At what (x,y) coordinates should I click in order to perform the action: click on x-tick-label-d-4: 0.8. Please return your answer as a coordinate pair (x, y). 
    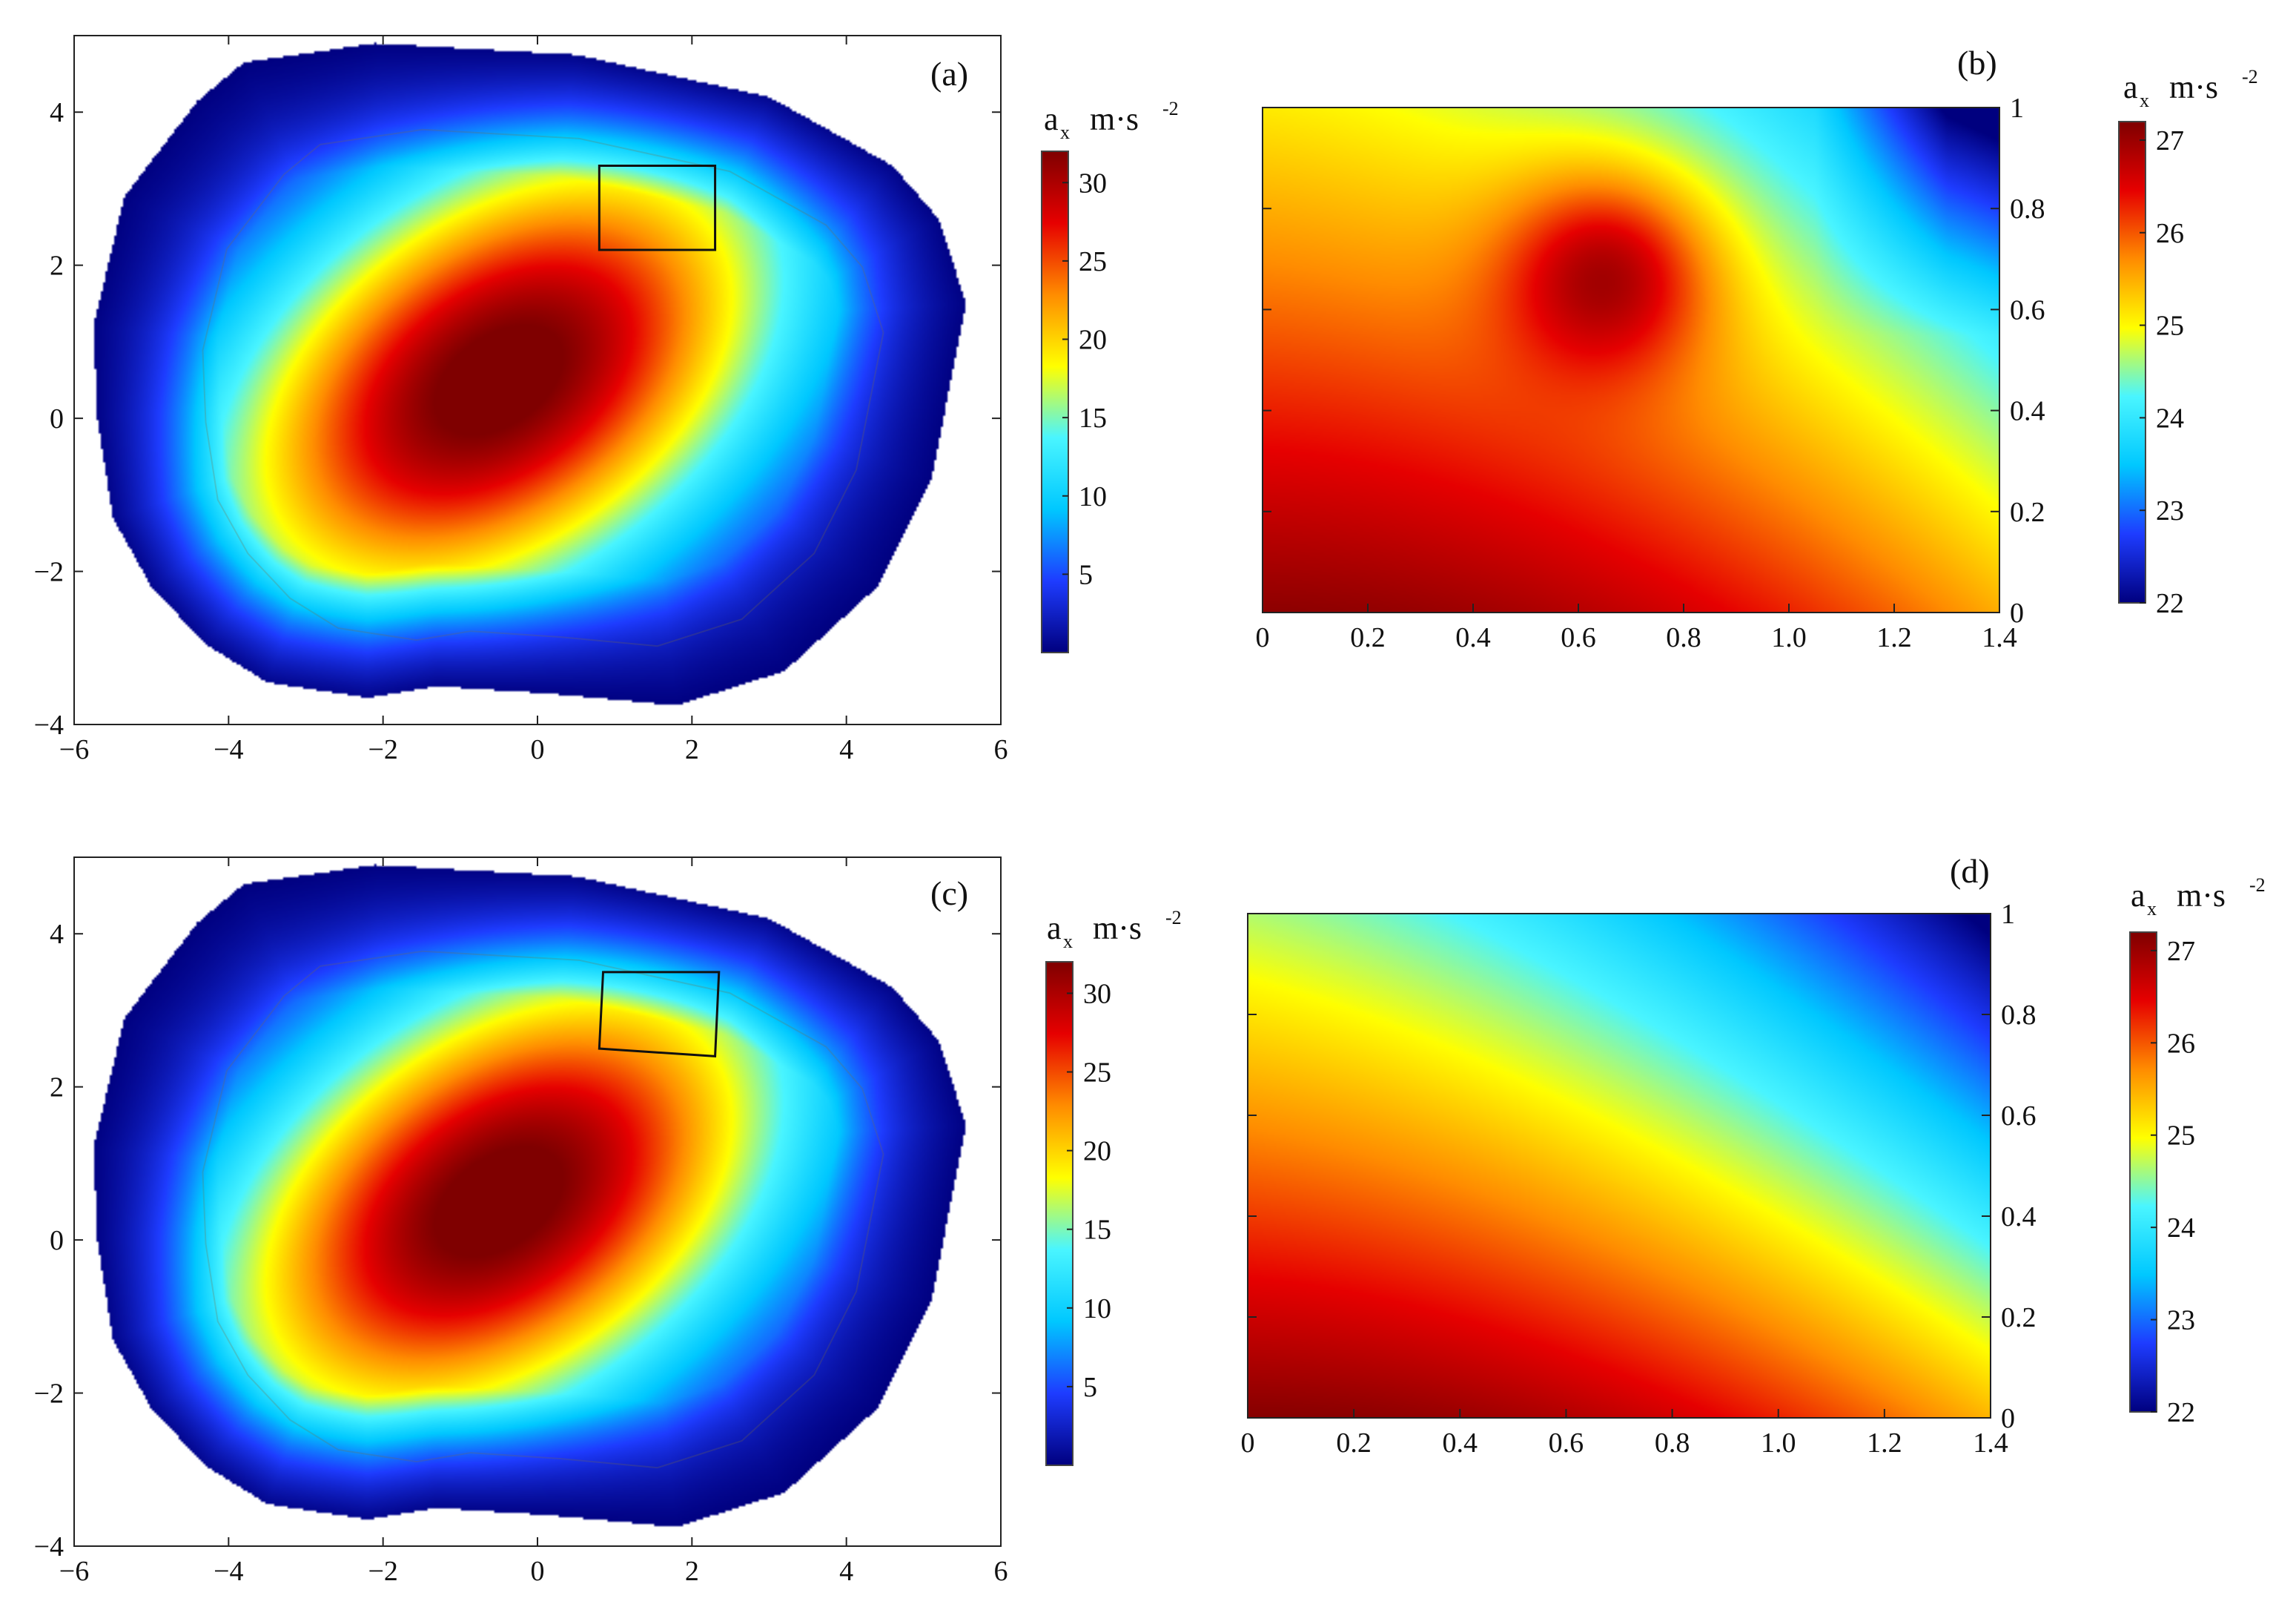
    Looking at the image, I should click on (1673, 1443).